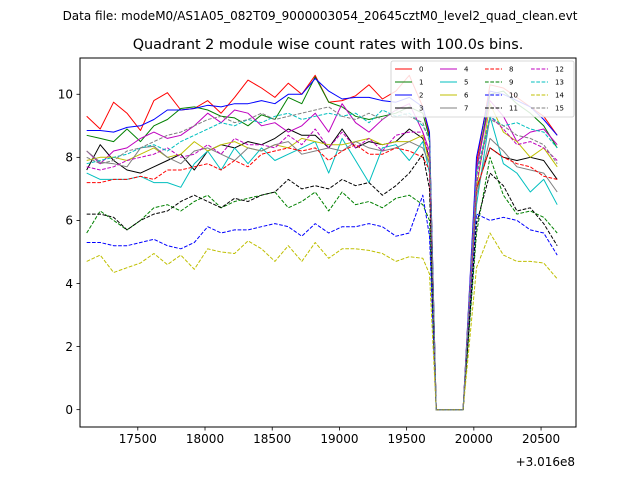 The width and height of the screenshot is (640, 480). Describe the element at coordinates (421, 70) in the screenshot. I see `legend-label-0: 0` at that location.